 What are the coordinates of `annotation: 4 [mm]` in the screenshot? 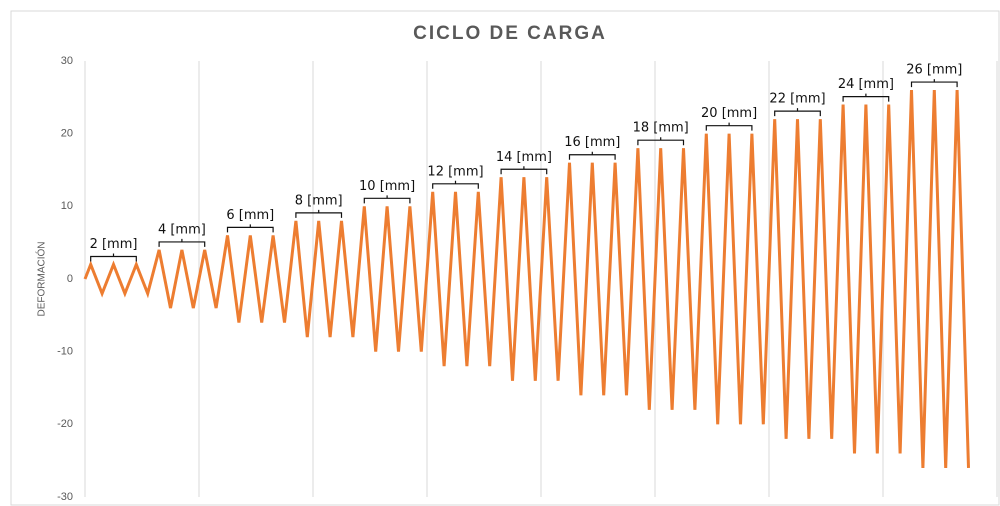 It's located at (182, 229).